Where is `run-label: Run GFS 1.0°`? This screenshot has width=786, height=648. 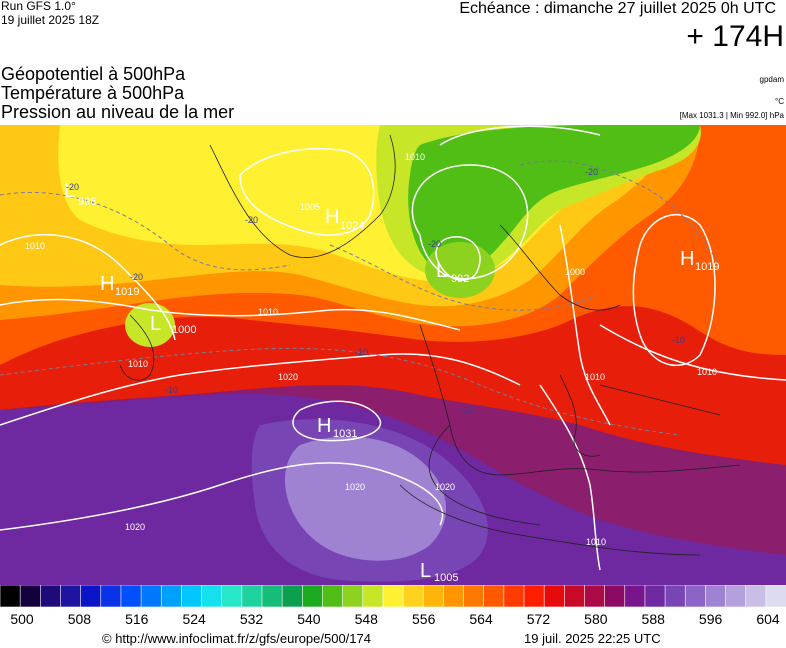
run-label: Run GFS 1.0° is located at coordinates (38, 6).